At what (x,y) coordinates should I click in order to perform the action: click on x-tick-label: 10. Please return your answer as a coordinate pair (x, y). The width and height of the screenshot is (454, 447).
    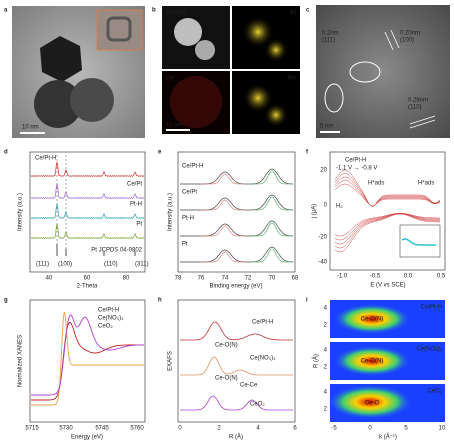
    Looking at the image, I should click on (442, 429).